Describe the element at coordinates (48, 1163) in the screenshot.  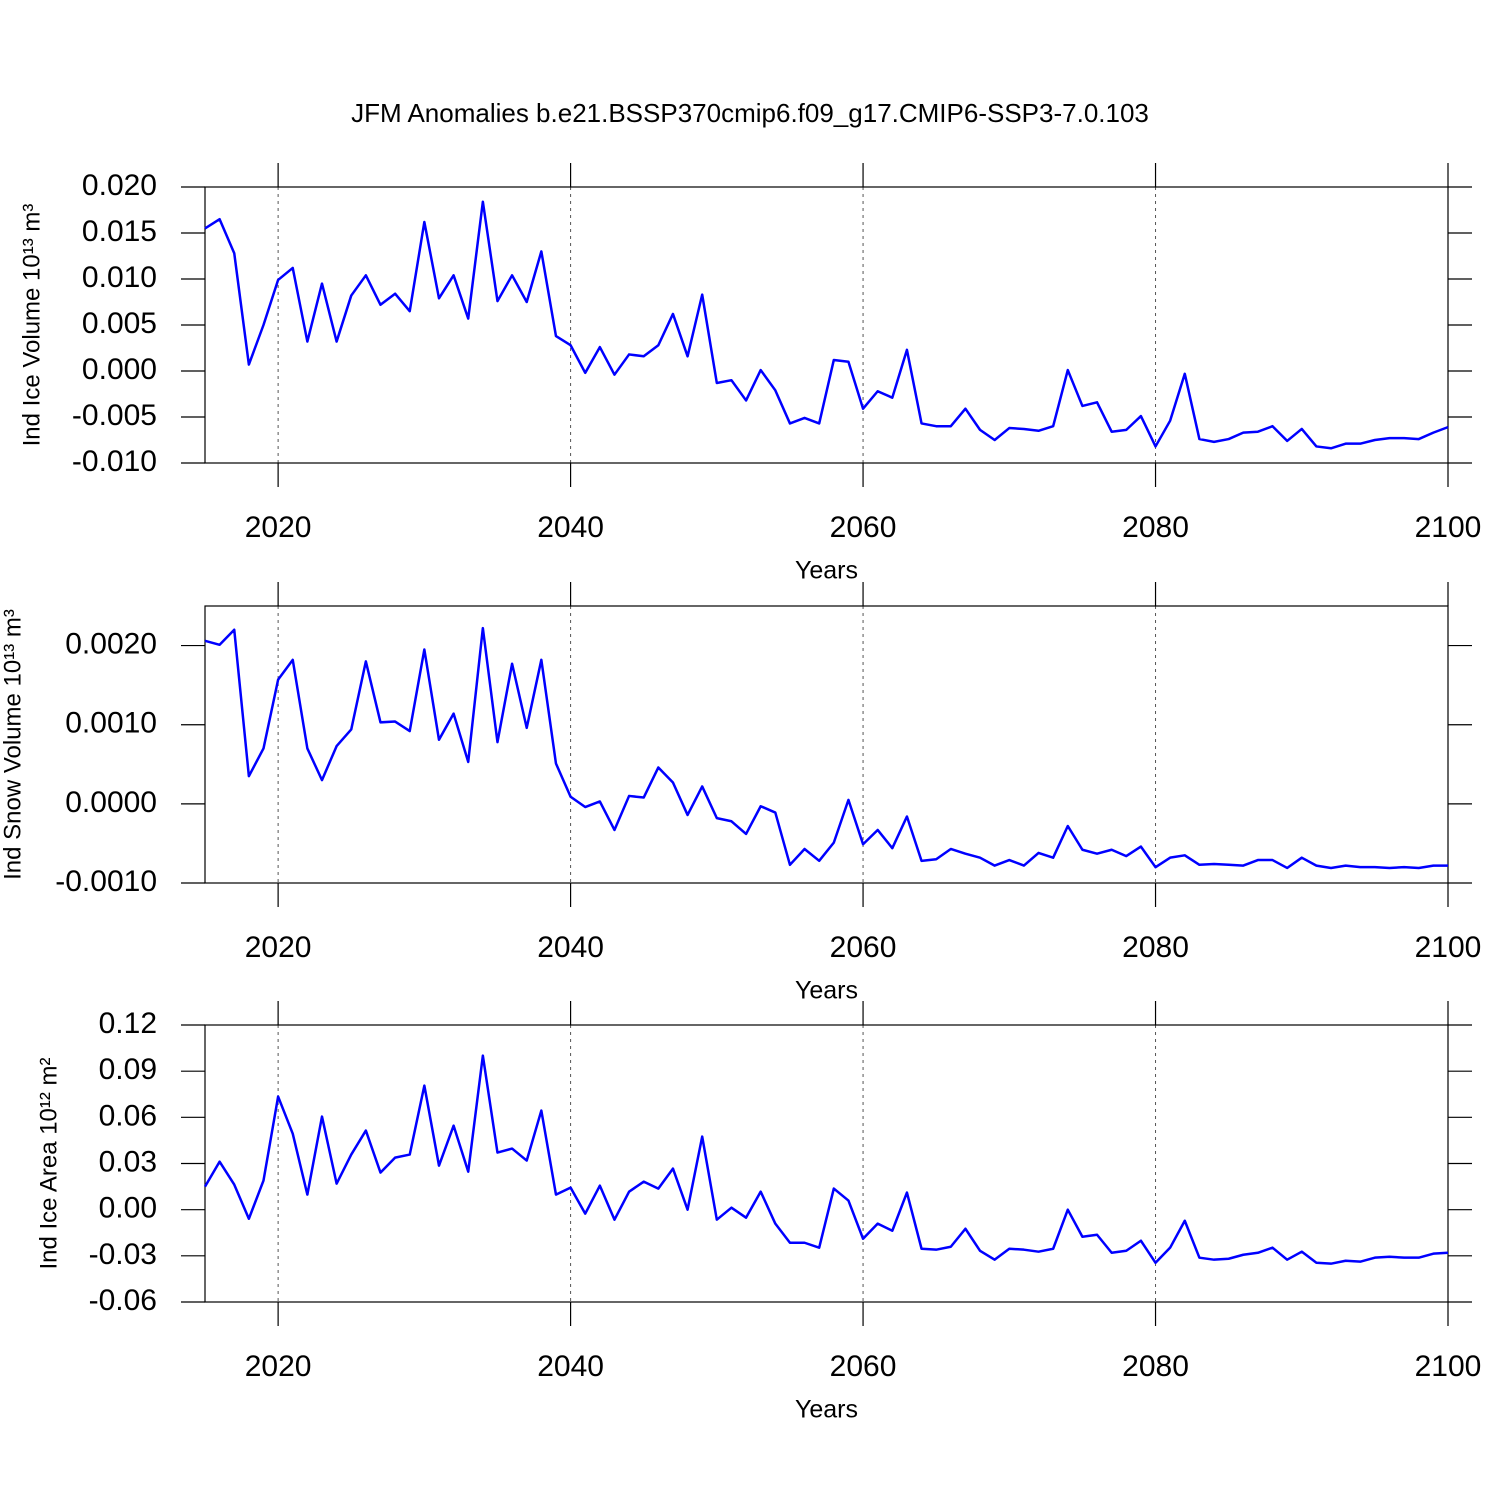
I see `y-axis-label: Ind Ice Area 10¹² m²` at that location.